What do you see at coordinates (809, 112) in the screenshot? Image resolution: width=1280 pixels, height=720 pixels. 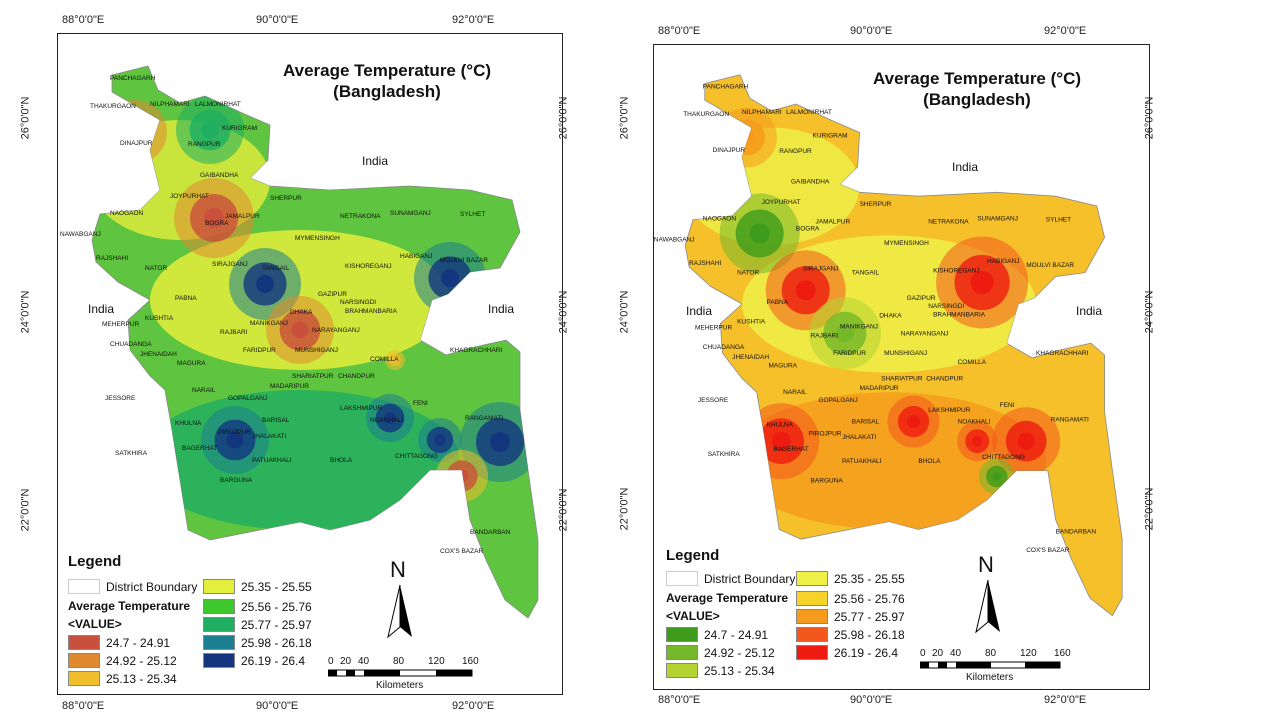 I see `district-label: LALMONIRHAT` at bounding box center [809, 112].